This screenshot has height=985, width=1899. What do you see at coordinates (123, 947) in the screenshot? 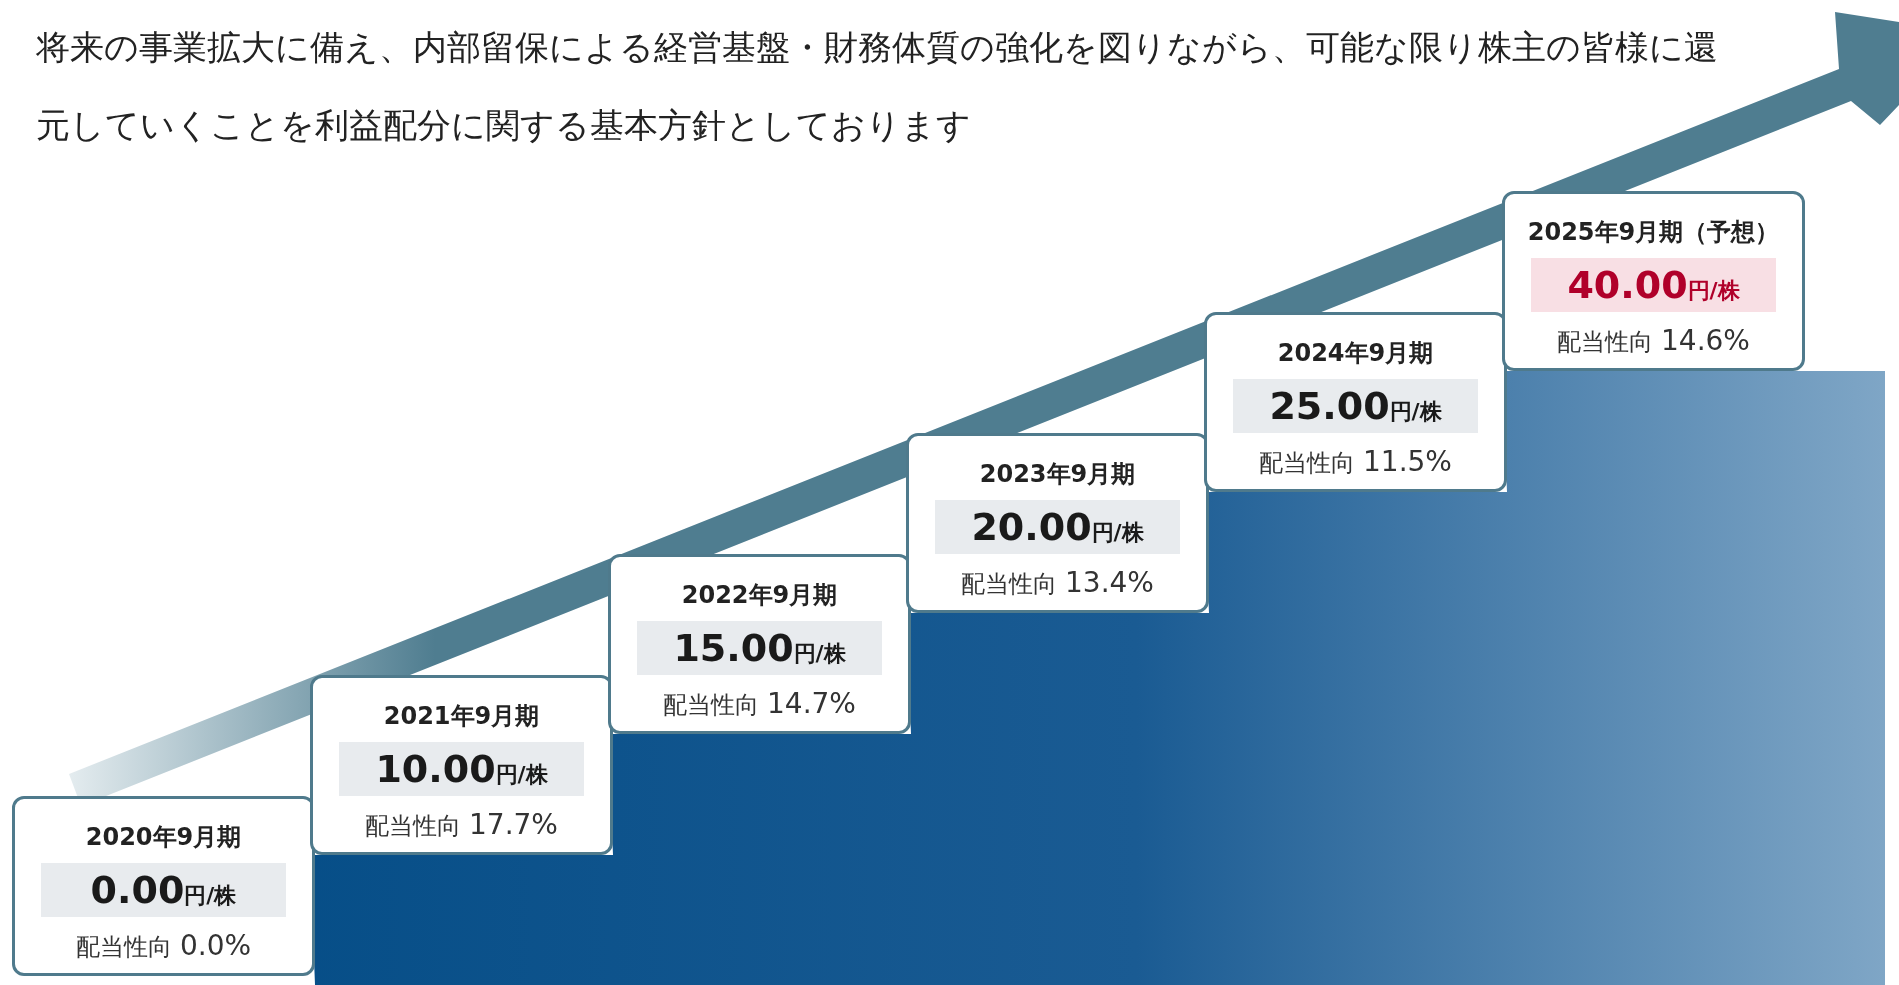
I see `series-label: 配当性向` at bounding box center [123, 947].